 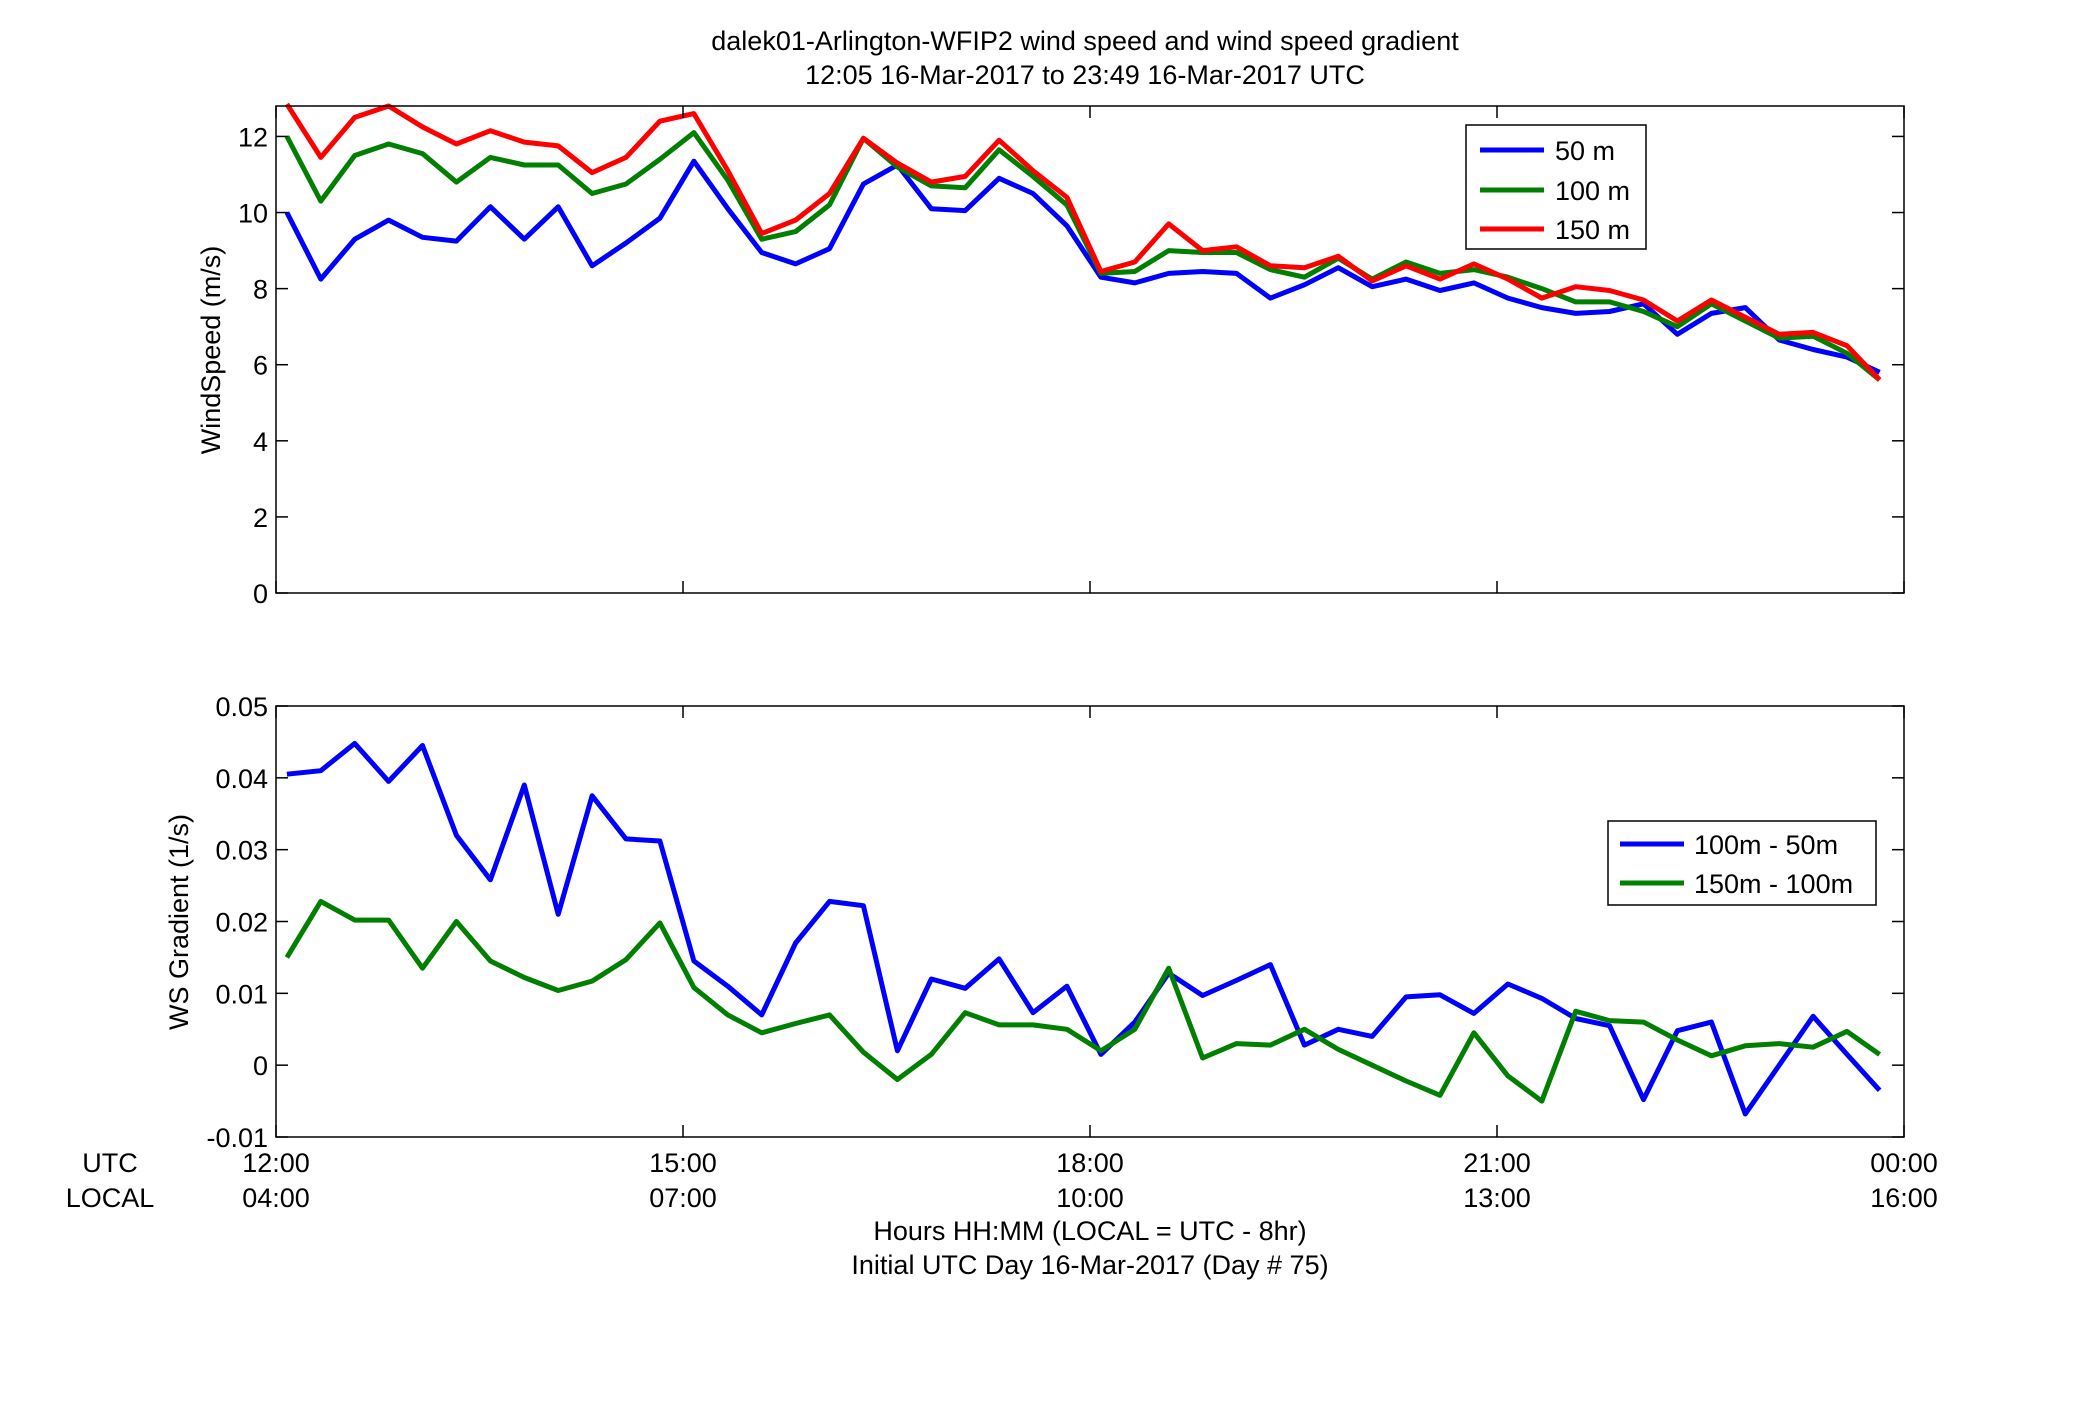 I want to click on xtick-label-local-4: 16:00, so click(x=1904, y=1198).